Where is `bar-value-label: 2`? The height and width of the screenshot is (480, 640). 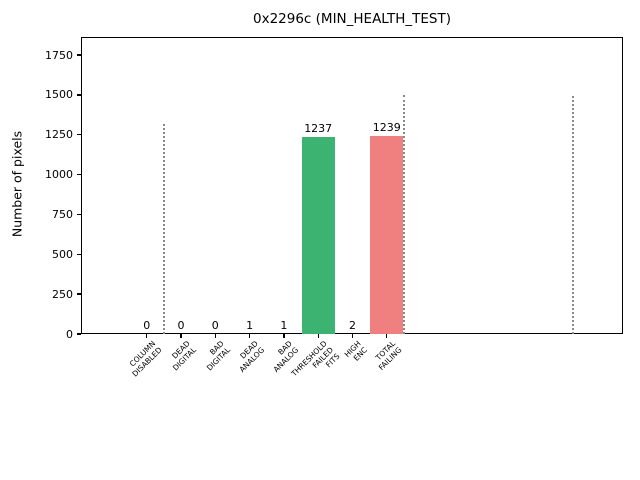
bar-value-label: 2 is located at coordinates (352, 325).